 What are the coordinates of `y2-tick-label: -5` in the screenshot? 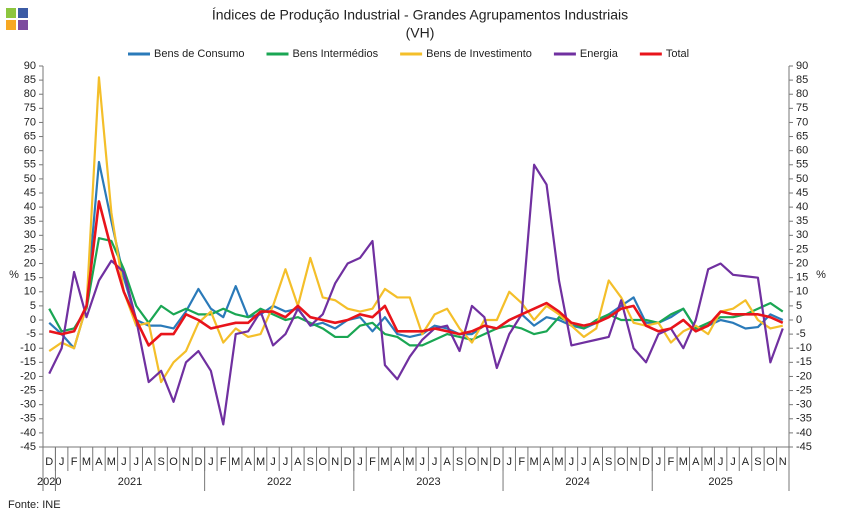 It's located at (801, 334).